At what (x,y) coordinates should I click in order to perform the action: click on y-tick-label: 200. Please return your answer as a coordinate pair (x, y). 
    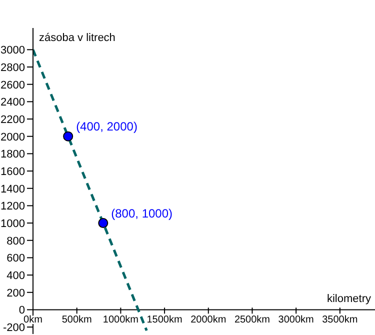
    Looking at the image, I should click on (15, 293).